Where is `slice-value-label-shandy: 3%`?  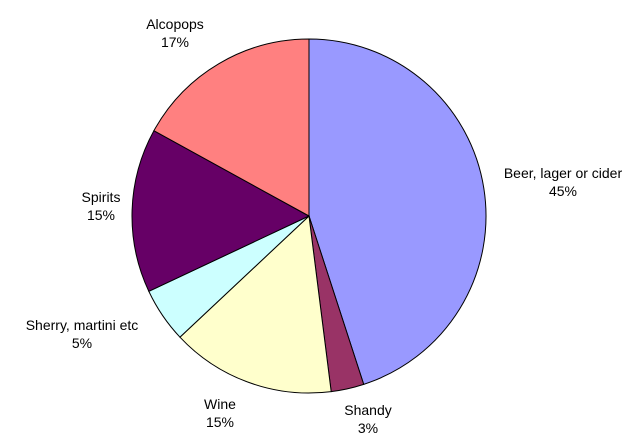
slice-value-label-shandy: 3% is located at coordinates (368, 428).